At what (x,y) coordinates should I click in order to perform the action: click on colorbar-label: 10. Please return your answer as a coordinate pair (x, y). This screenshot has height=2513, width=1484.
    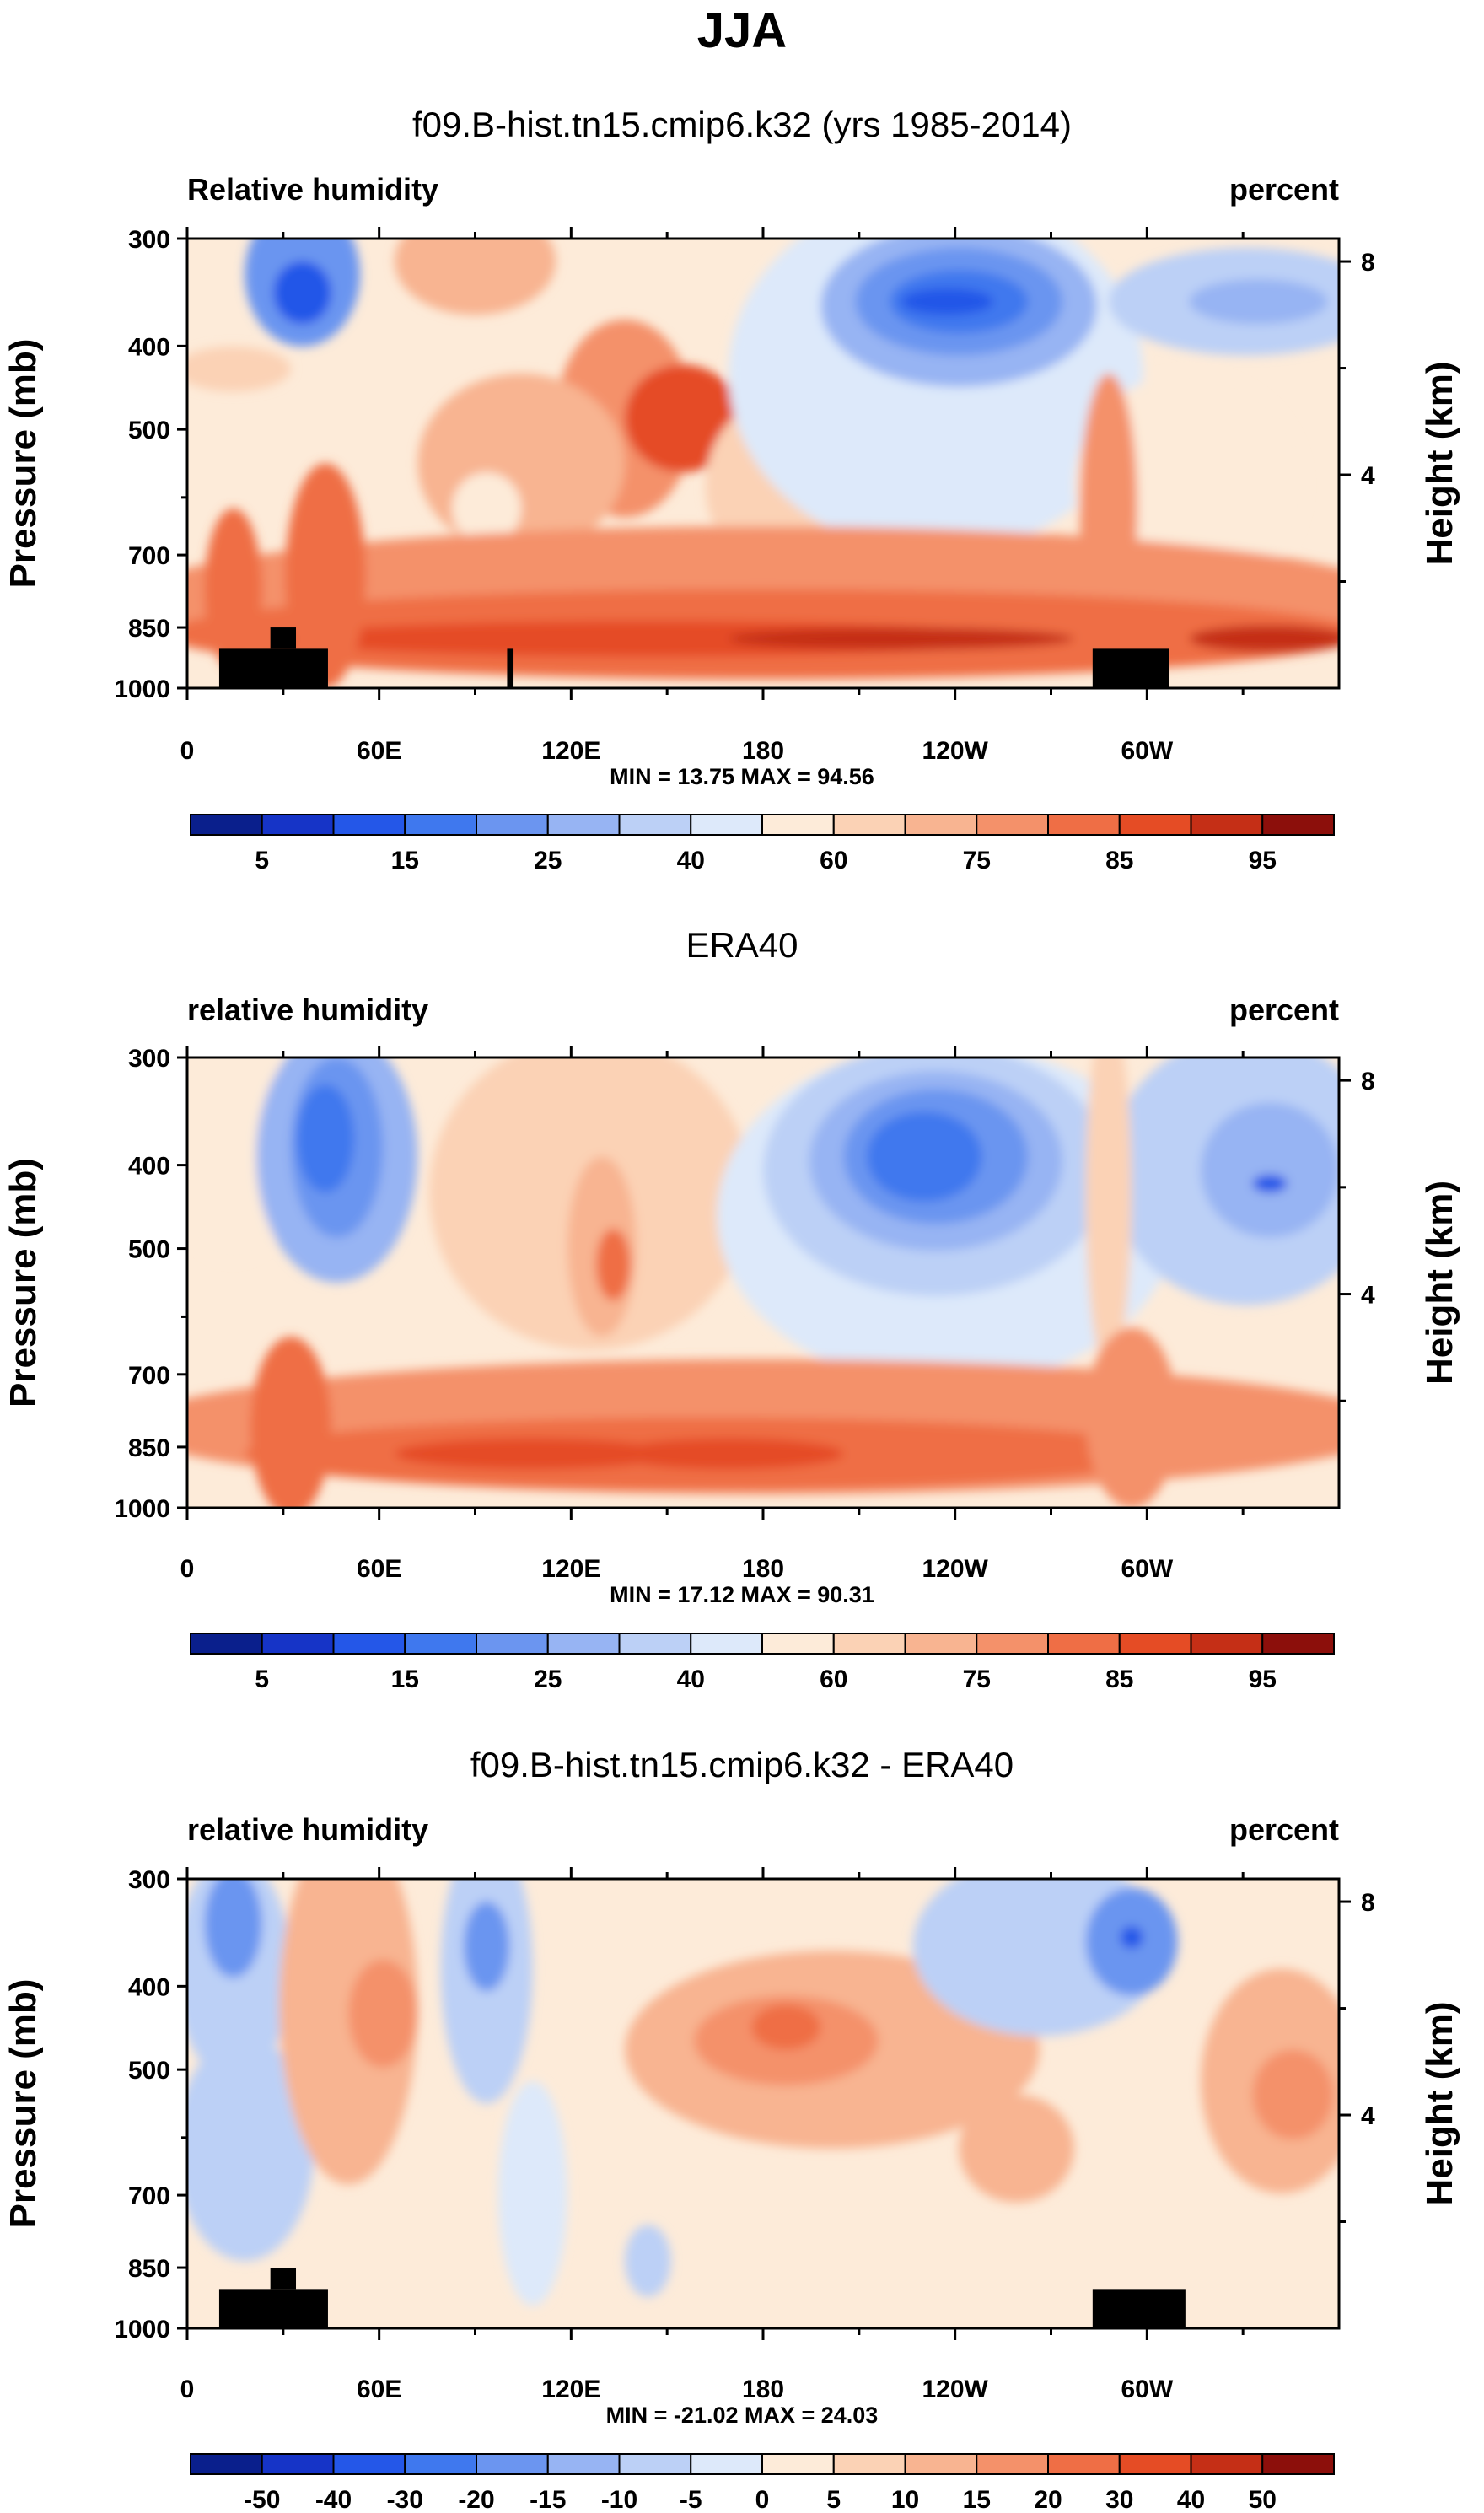
    Looking at the image, I should click on (905, 2497).